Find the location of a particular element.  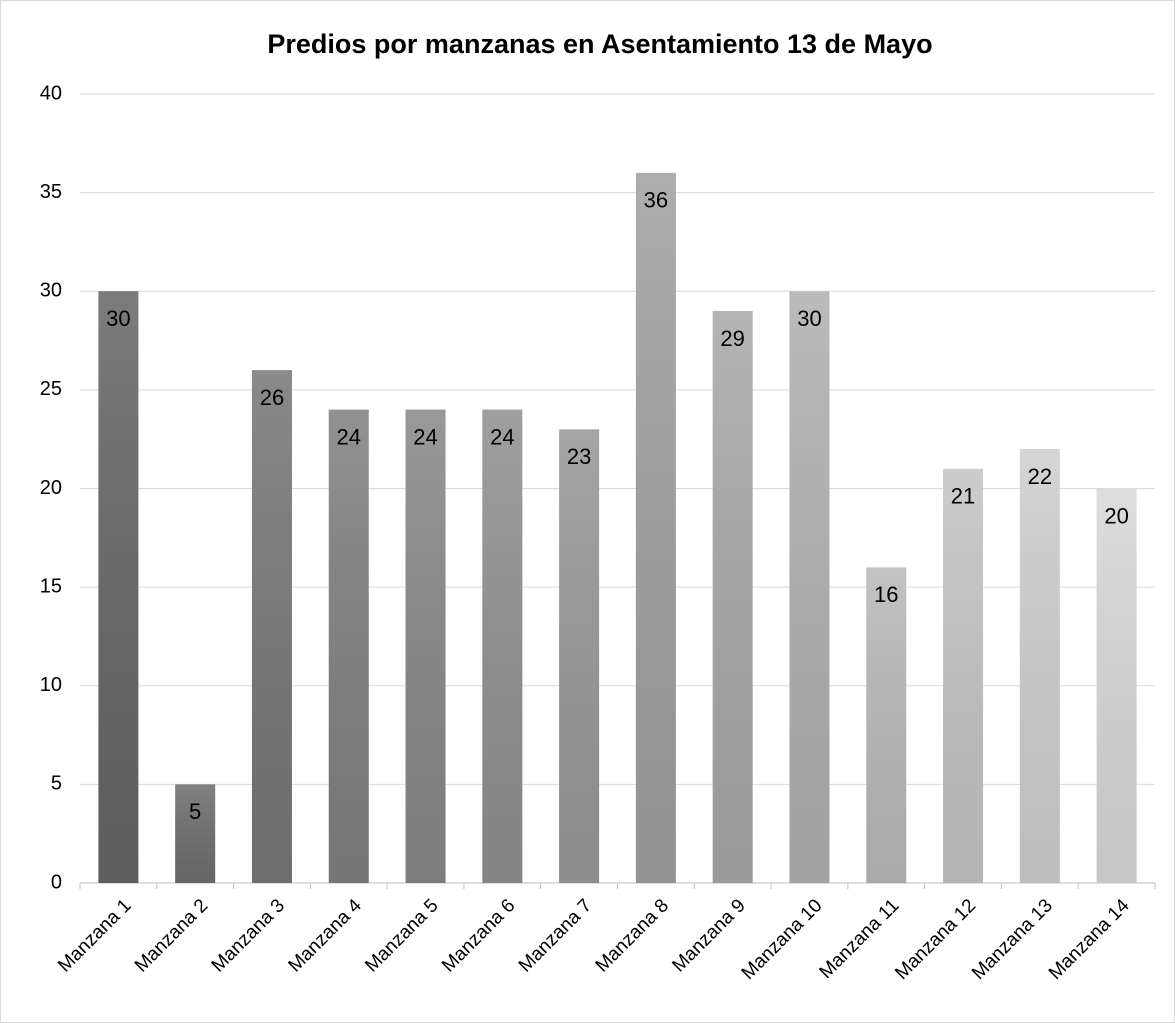

y-tick-label: 10 is located at coordinates (51, 685).